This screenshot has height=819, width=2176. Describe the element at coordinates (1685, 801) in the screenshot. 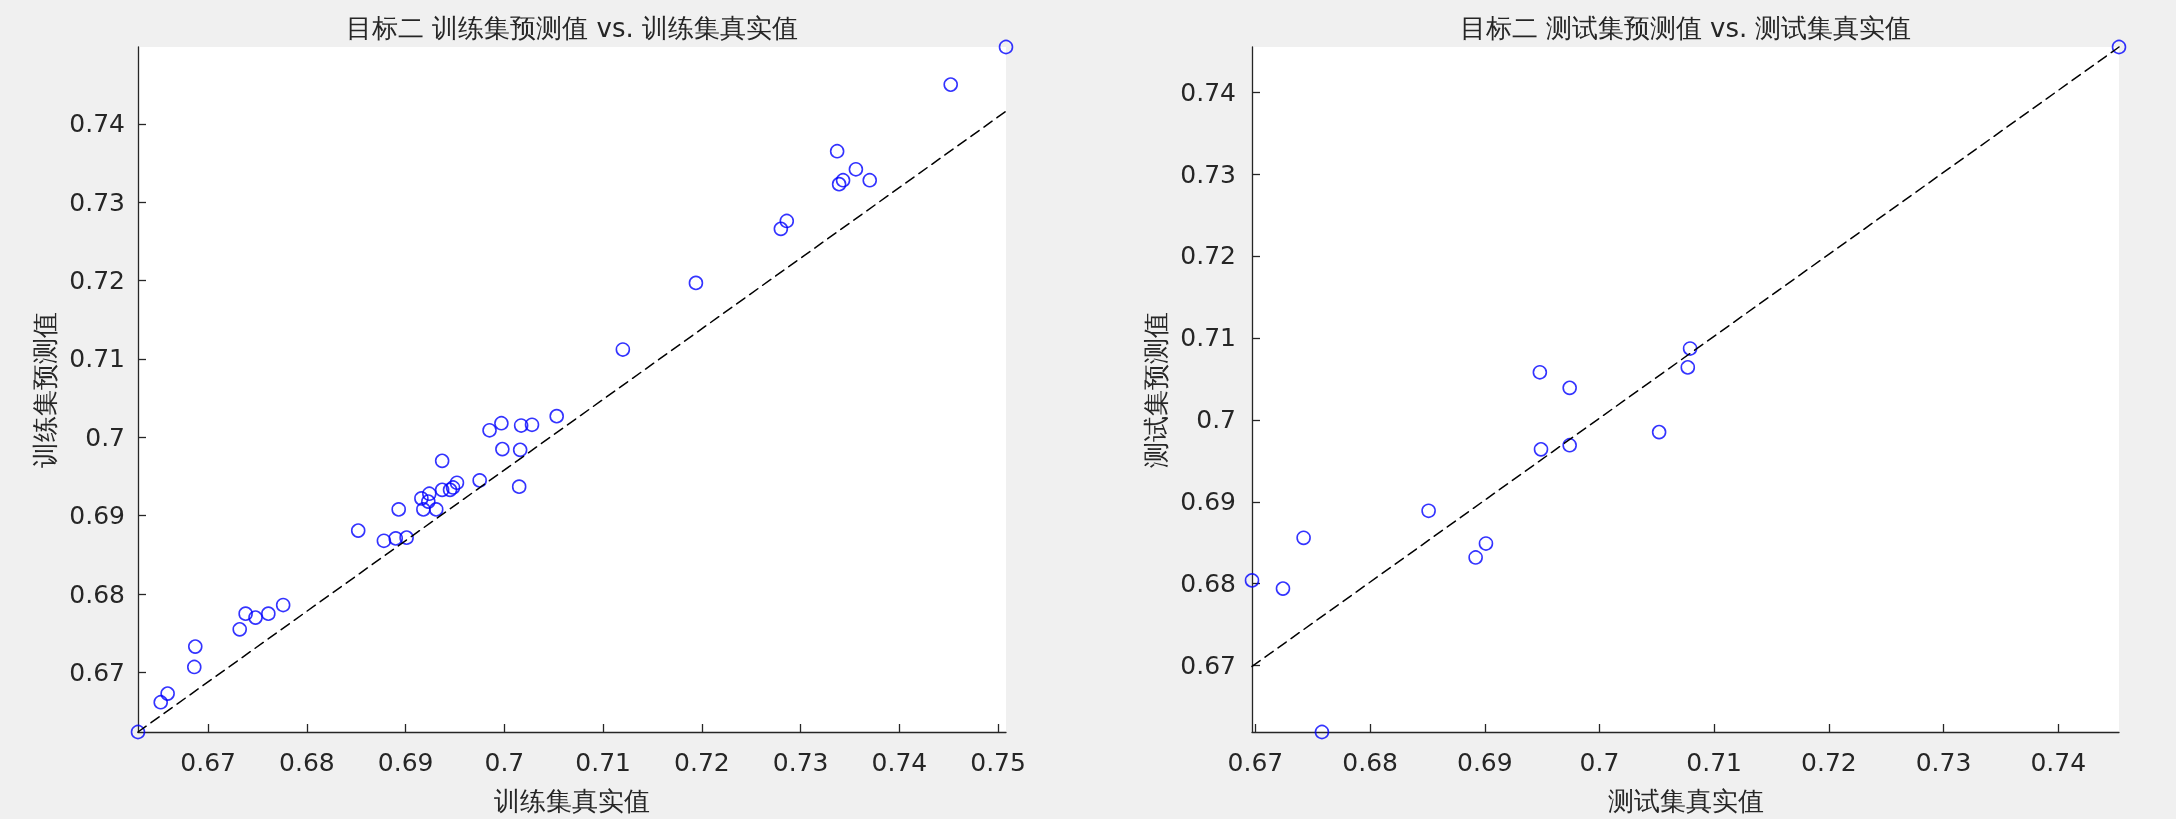

I see `x-axis-title: 测试集真实值` at that location.